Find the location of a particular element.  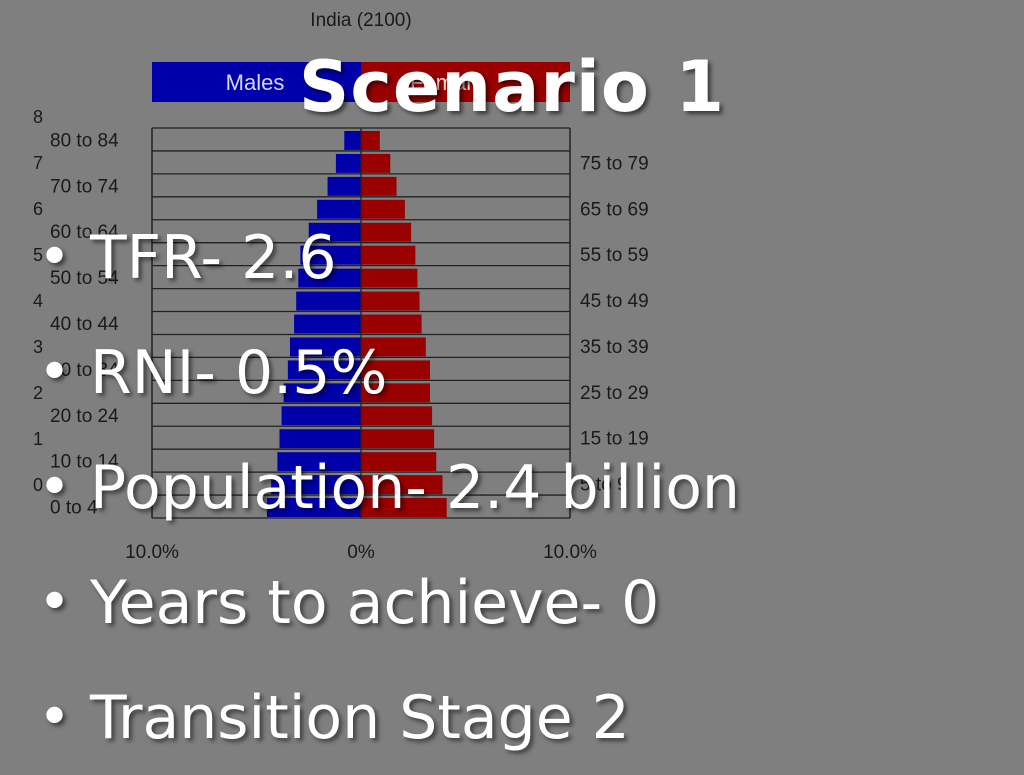

side-axis-label: 4 is located at coordinates (38, 301).